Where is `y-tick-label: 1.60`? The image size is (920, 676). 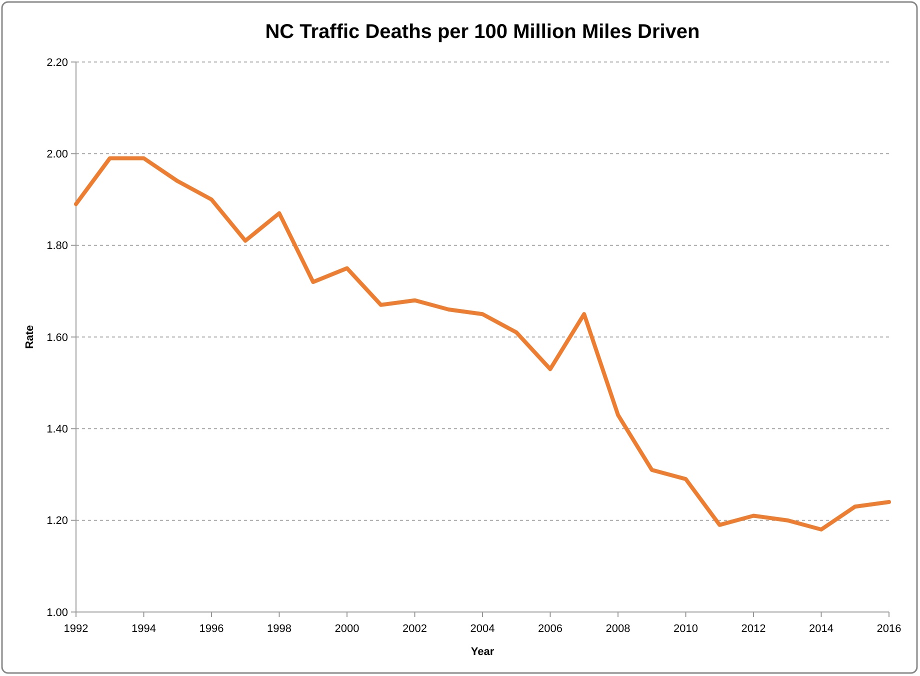
y-tick-label: 1.60 is located at coordinates (57, 338).